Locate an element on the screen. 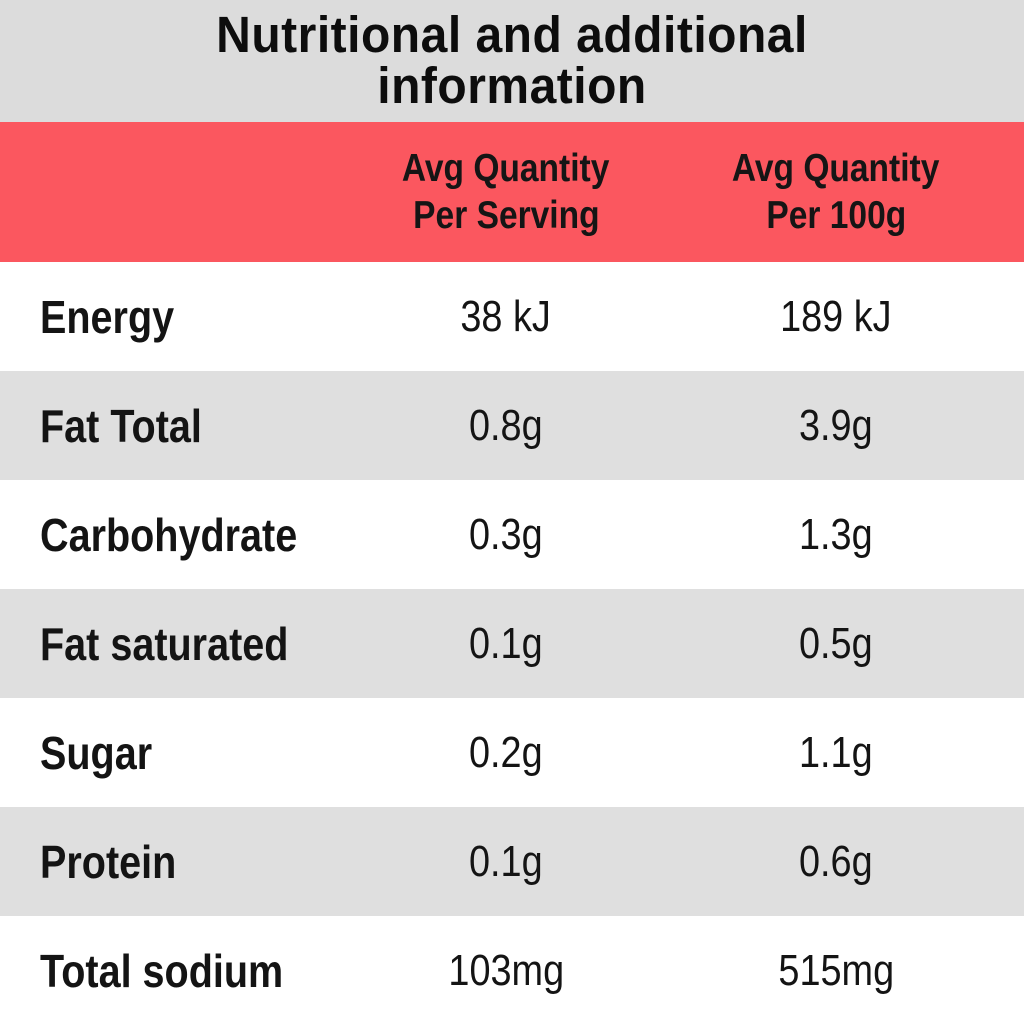 The image size is (1024, 1024). table-row-total-sodium: Total sodium 103mg 515mg is located at coordinates (512, 970).